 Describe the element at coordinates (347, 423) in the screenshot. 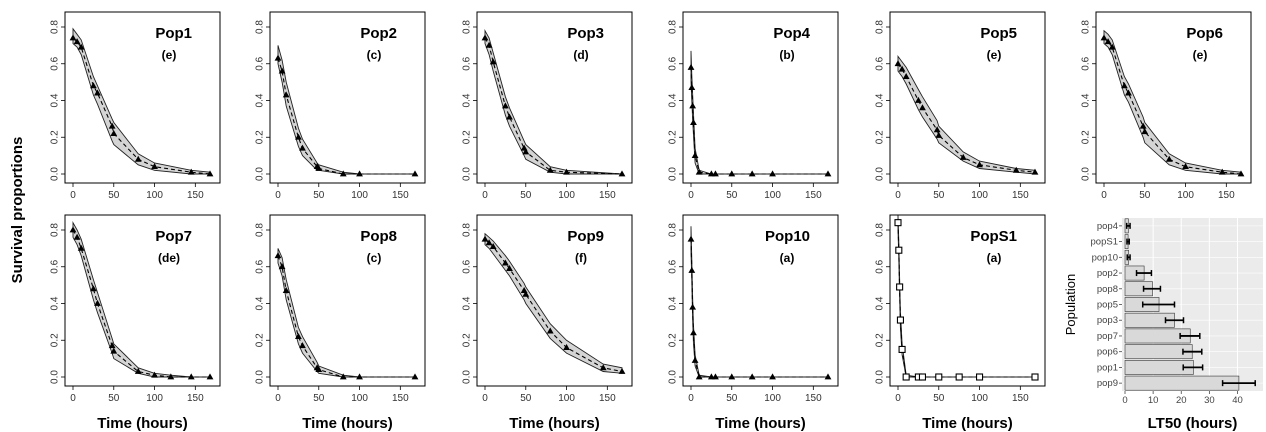

I see `x-axis-label: Time (hours)` at that location.